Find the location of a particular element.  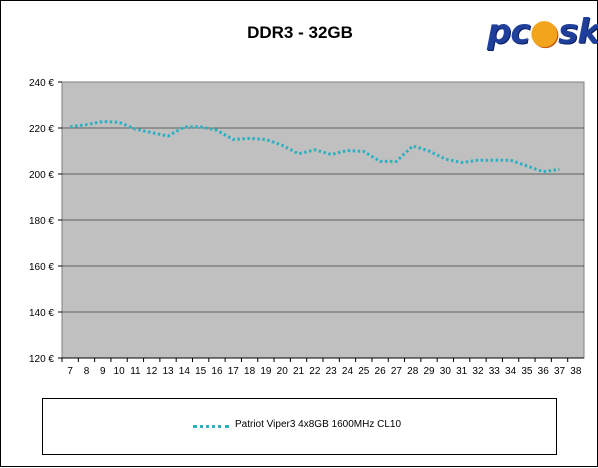

x-tick-label: 28 is located at coordinates (413, 371).